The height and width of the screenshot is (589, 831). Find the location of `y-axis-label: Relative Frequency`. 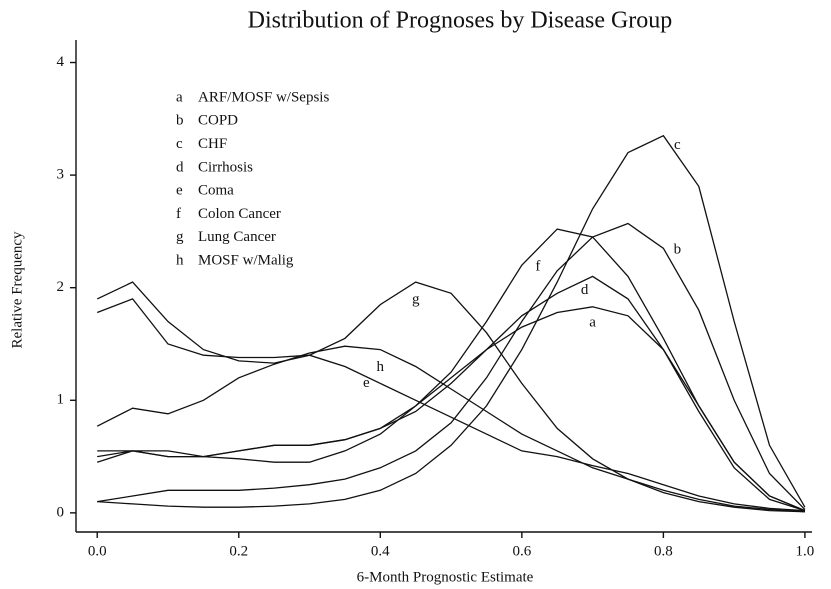

y-axis-label: Relative Frequency is located at coordinates (17, 290).